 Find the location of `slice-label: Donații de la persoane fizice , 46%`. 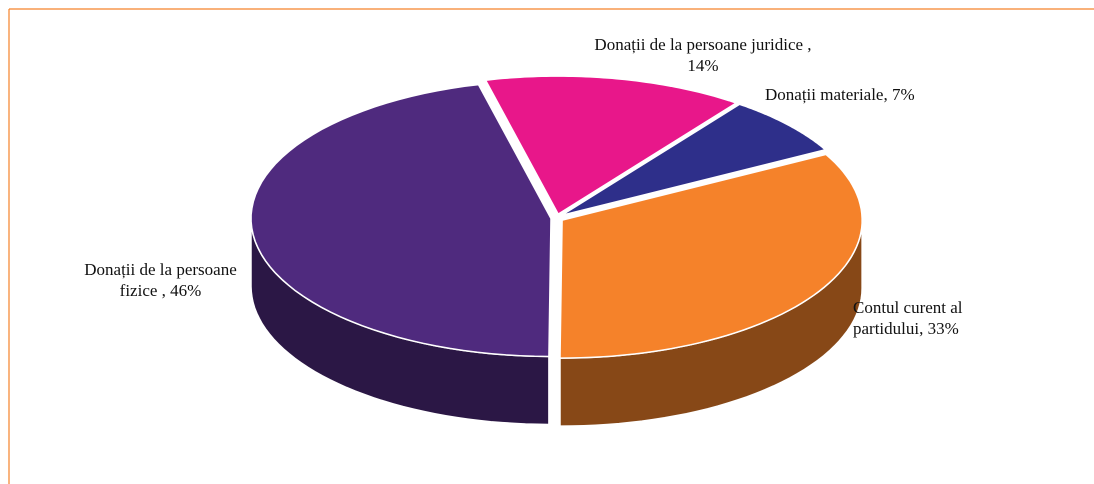

slice-label: Donații de la persoane fizice , 46% is located at coordinates (160, 280).